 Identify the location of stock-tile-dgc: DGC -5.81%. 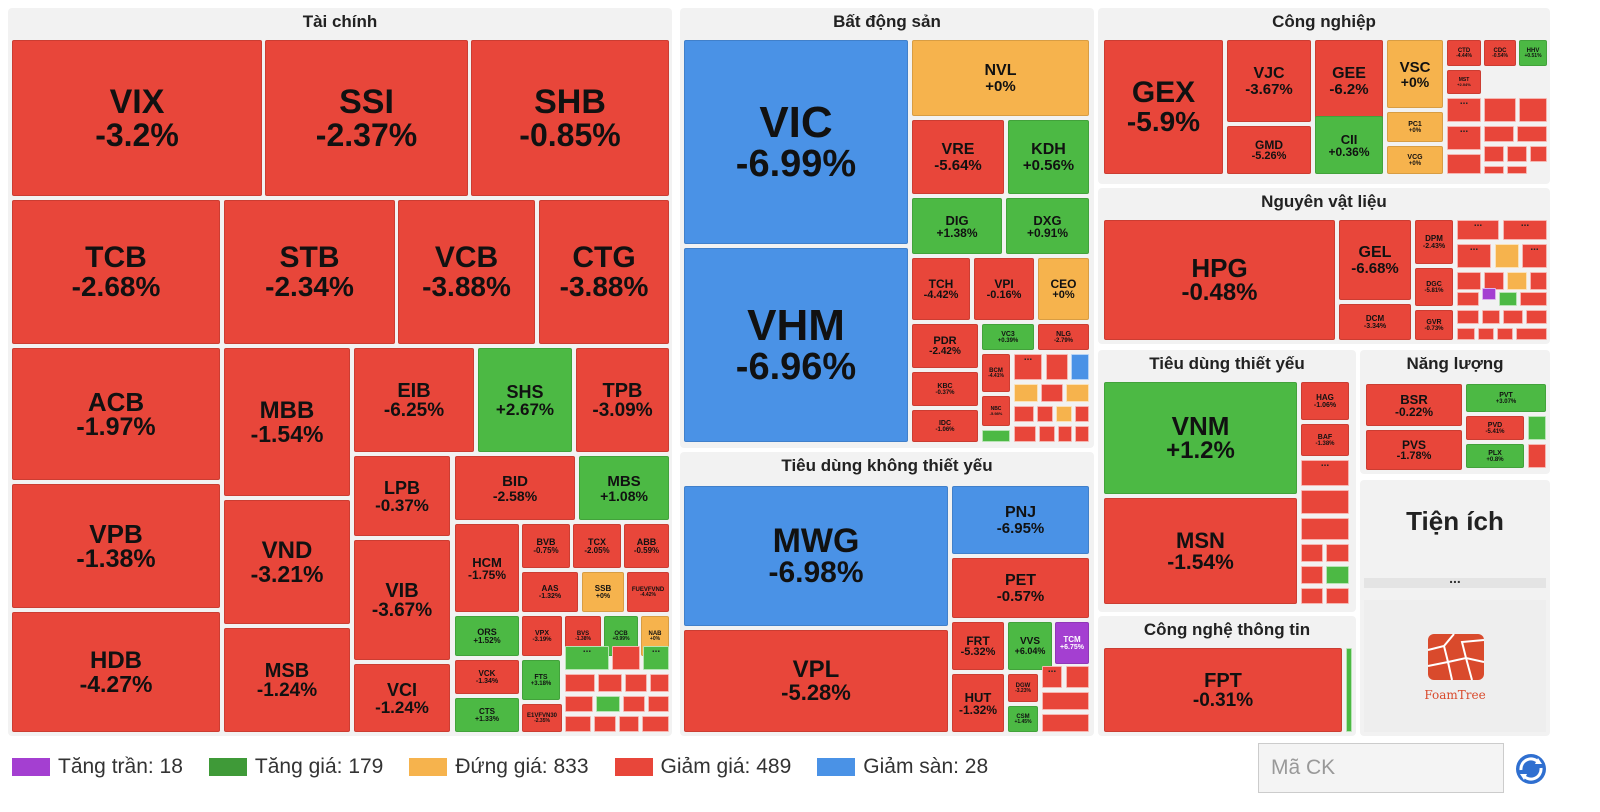
(1434, 287).